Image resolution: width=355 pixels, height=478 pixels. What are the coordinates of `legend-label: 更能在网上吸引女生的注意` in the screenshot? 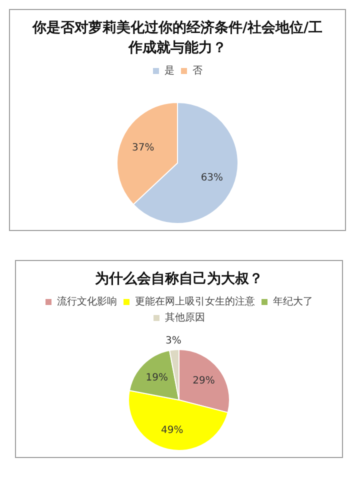 It's located at (195, 302).